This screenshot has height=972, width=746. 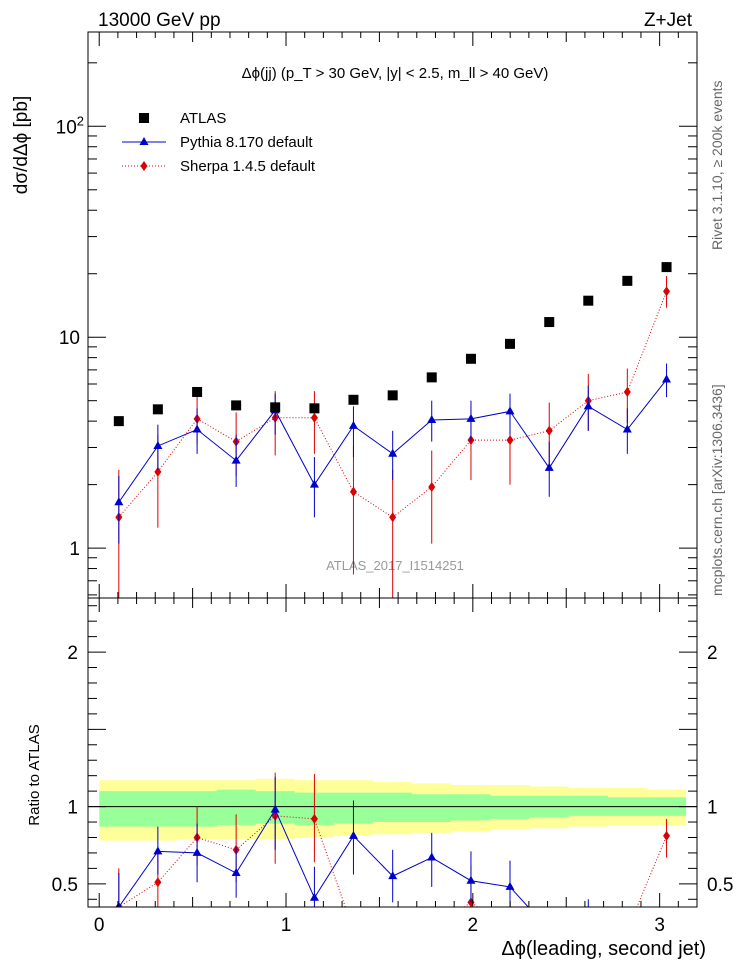 What do you see at coordinates (144, 141) in the screenshot?
I see `legend-pythia-marker` at bounding box center [144, 141].